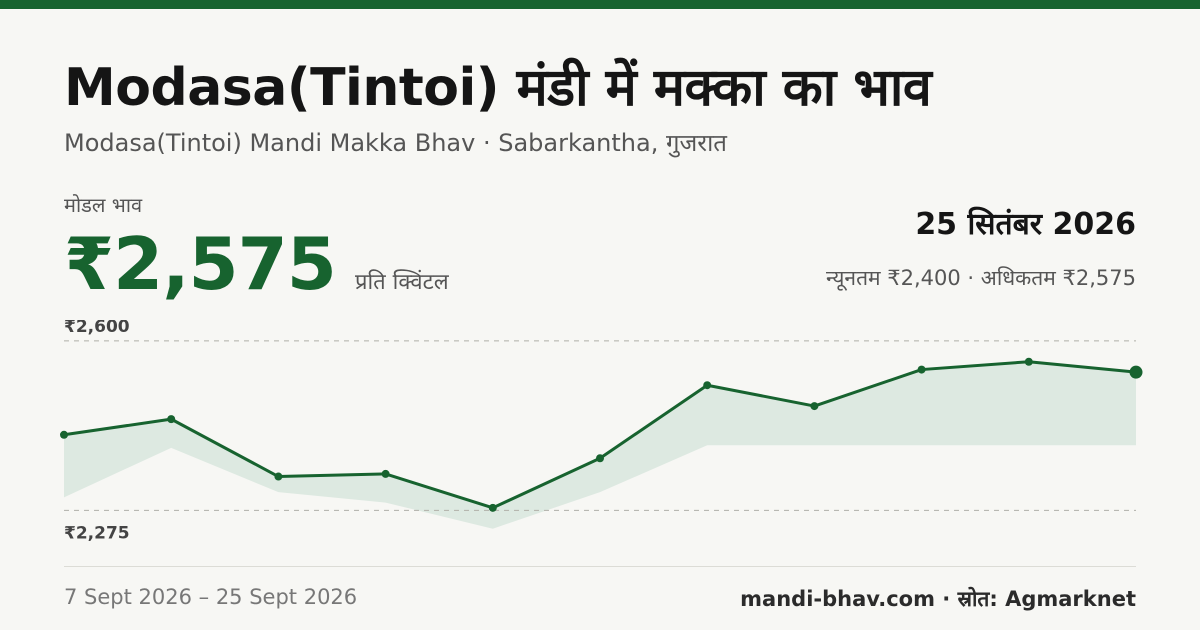  What do you see at coordinates (1136, 372) in the screenshot?
I see `latest-data-point` at bounding box center [1136, 372].